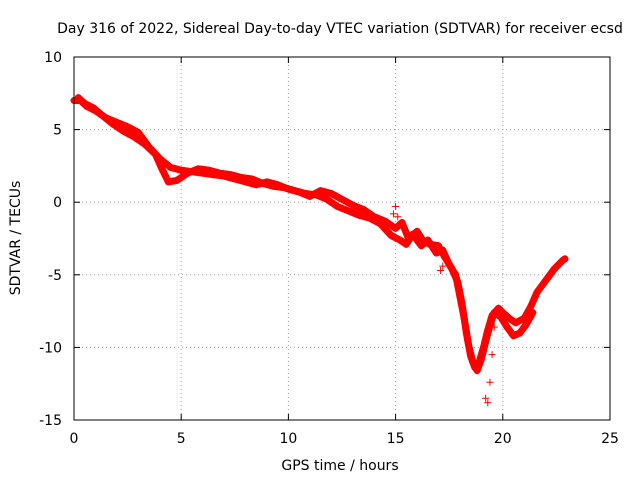 This screenshot has height=480, width=640. I want to click on y-tick-label: 5, so click(57, 131).